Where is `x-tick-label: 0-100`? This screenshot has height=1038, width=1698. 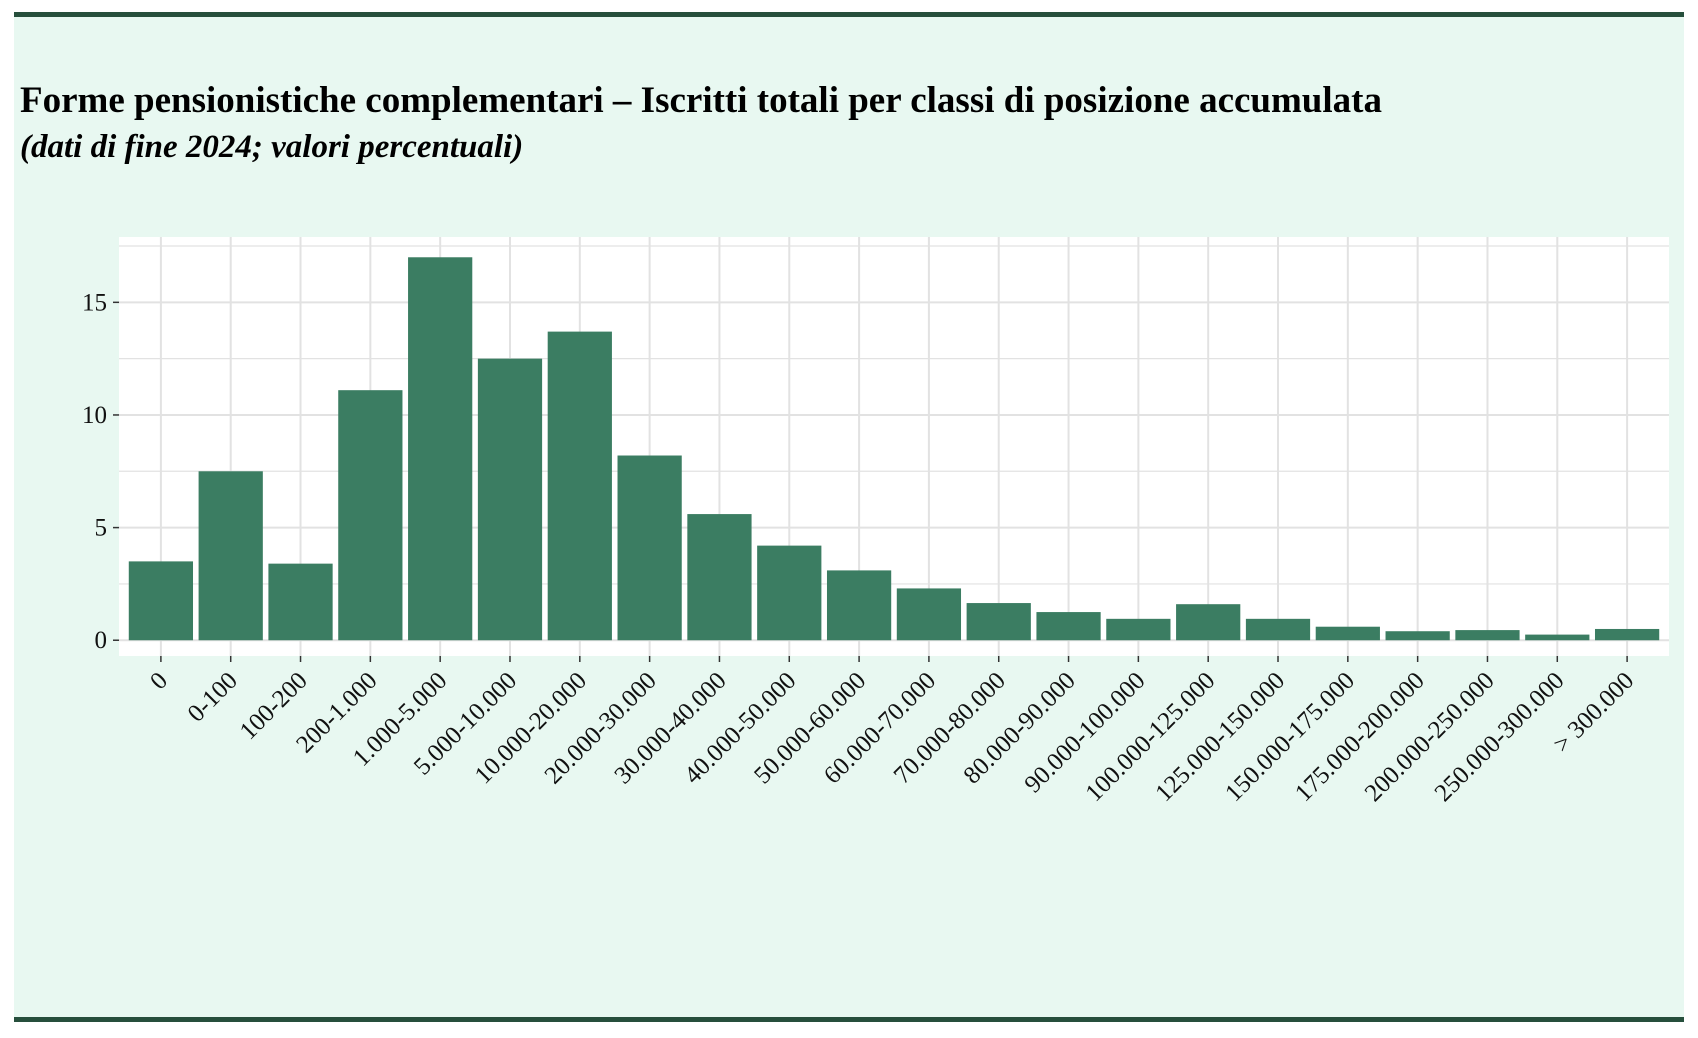
x-tick-label: 0-100 is located at coordinates (213, 697).